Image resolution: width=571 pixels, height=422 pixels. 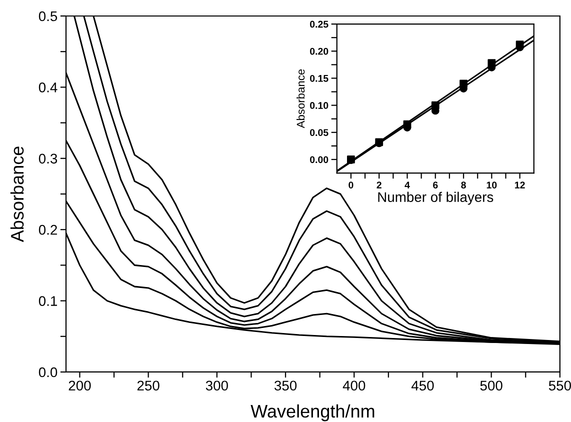 What do you see at coordinates (48, 372) in the screenshot?
I see `y-tick-label: 0.0` at bounding box center [48, 372].